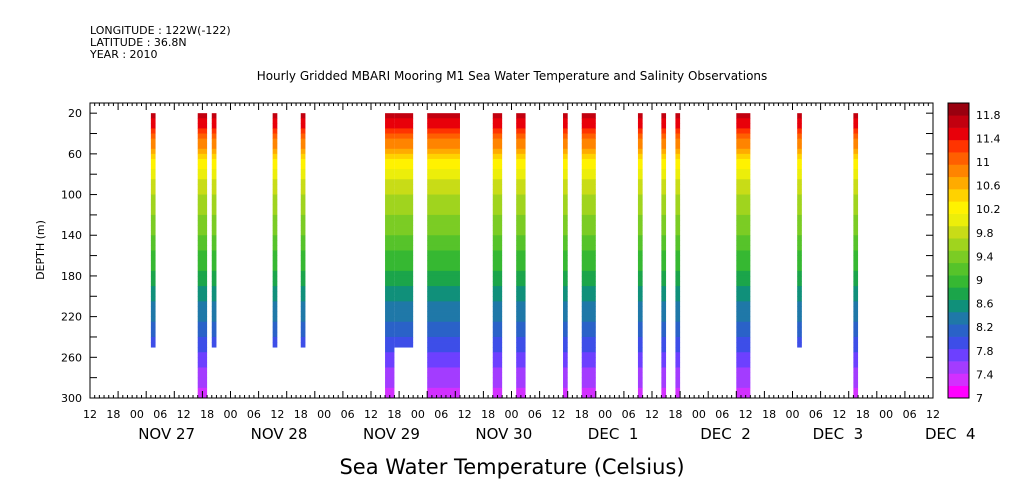  I want to click on x-day-label: DEC 2, so click(725, 434).